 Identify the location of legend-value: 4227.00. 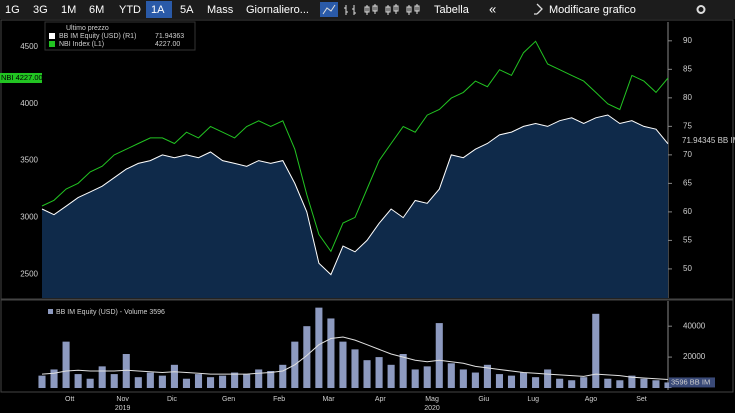
(167, 44).